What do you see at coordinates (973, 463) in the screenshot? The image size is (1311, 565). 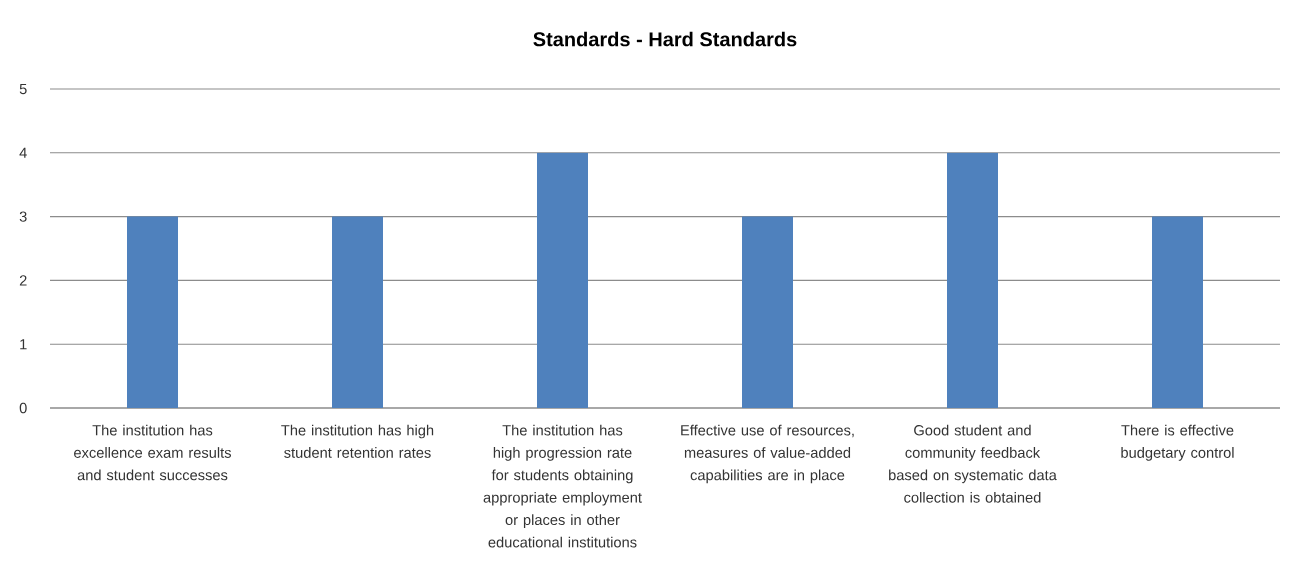 I see `x-tick-label: Good student and community feedback based on systematic data collection is obtained` at bounding box center [973, 463].